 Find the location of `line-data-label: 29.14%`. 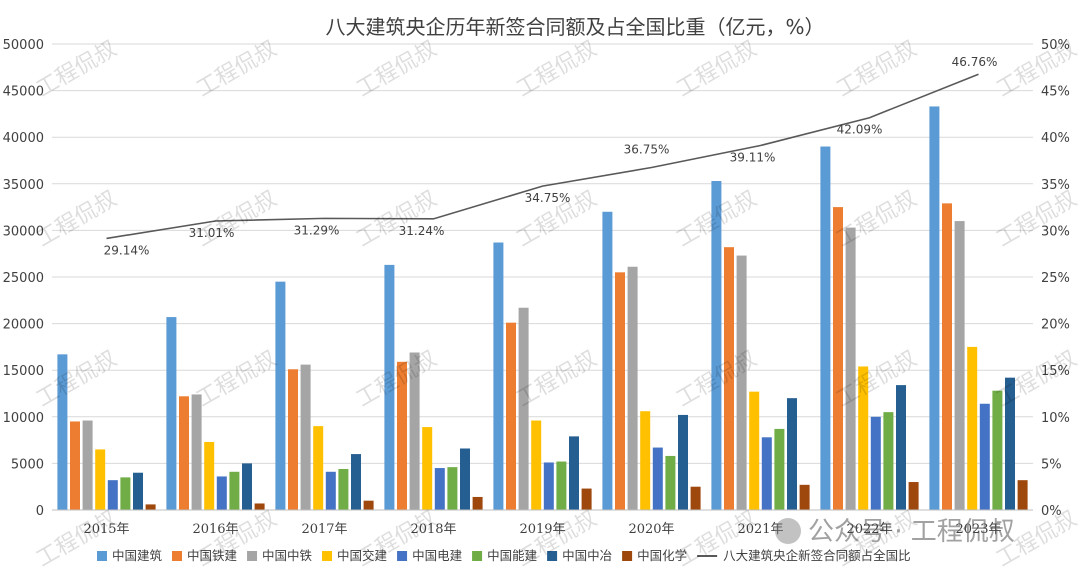

line-data-label: 29.14% is located at coordinates (127, 250).